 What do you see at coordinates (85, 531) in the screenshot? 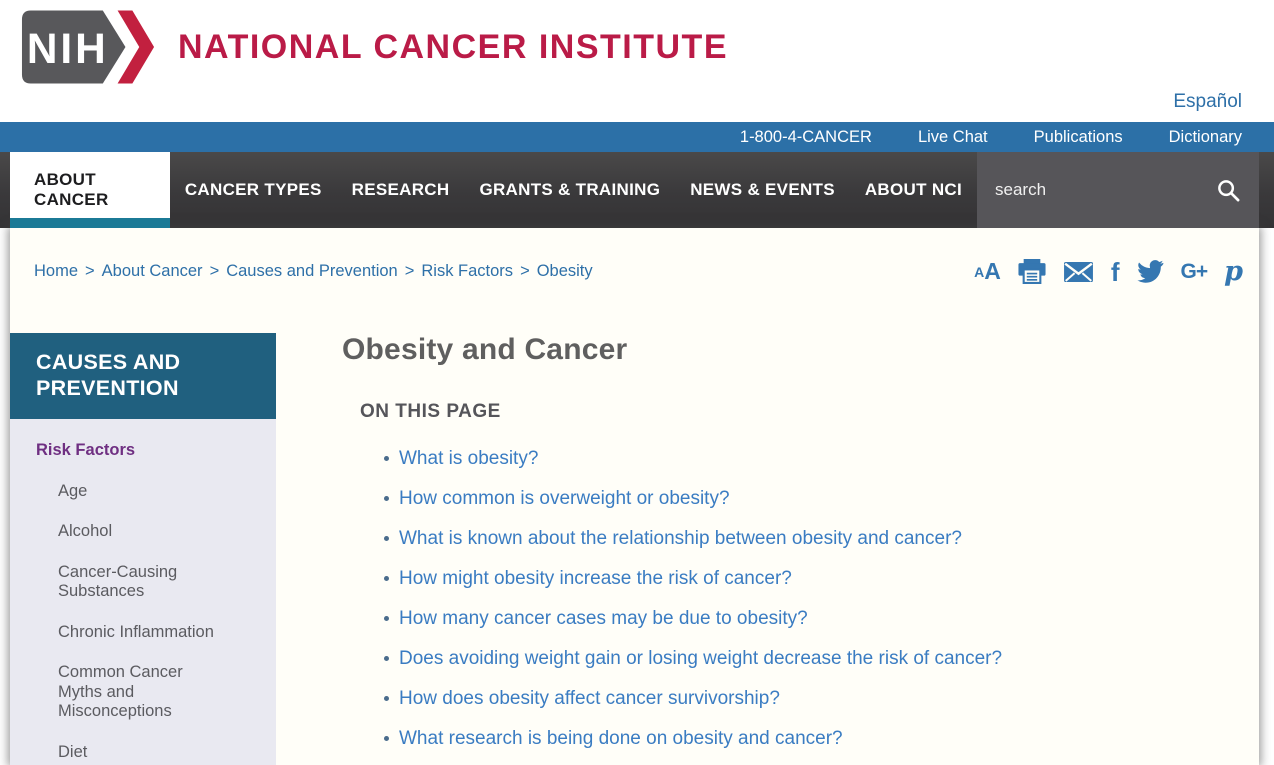
I see `sidebar-item-alcohol: Alcohol` at bounding box center [85, 531].